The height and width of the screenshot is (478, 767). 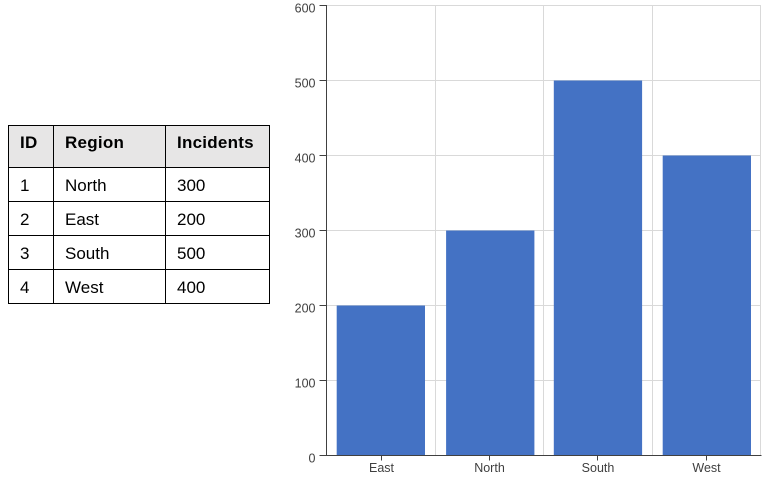 I want to click on svg-text: East, so click(x=382, y=468).